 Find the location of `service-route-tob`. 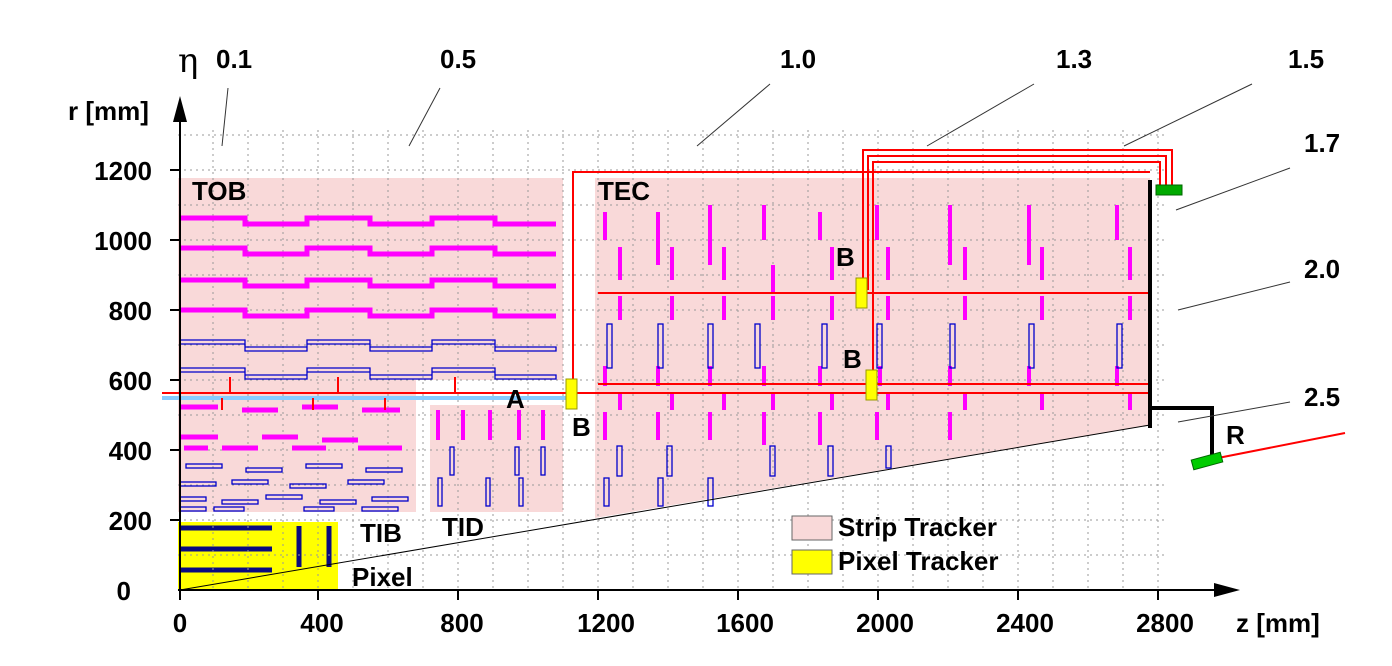

service-route-tob is located at coordinates (861, 278).